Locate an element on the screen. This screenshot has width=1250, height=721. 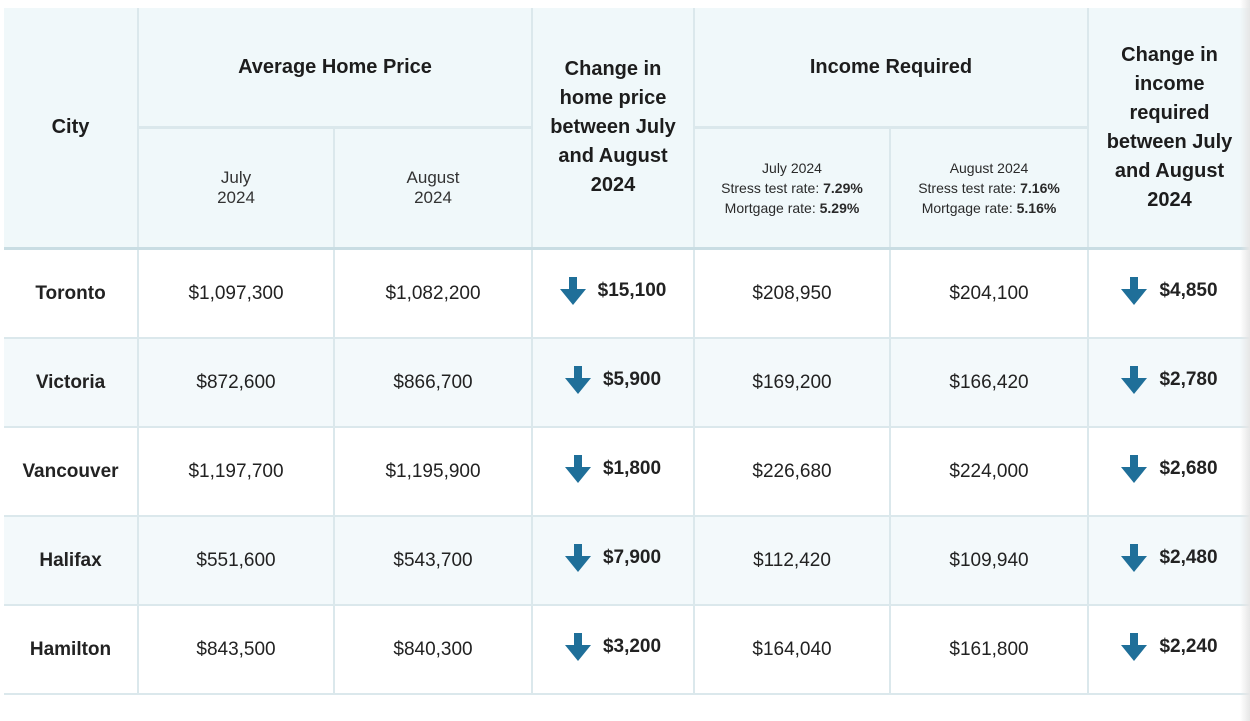
change-value: $2,780 is located at coordinates (1169, 379).